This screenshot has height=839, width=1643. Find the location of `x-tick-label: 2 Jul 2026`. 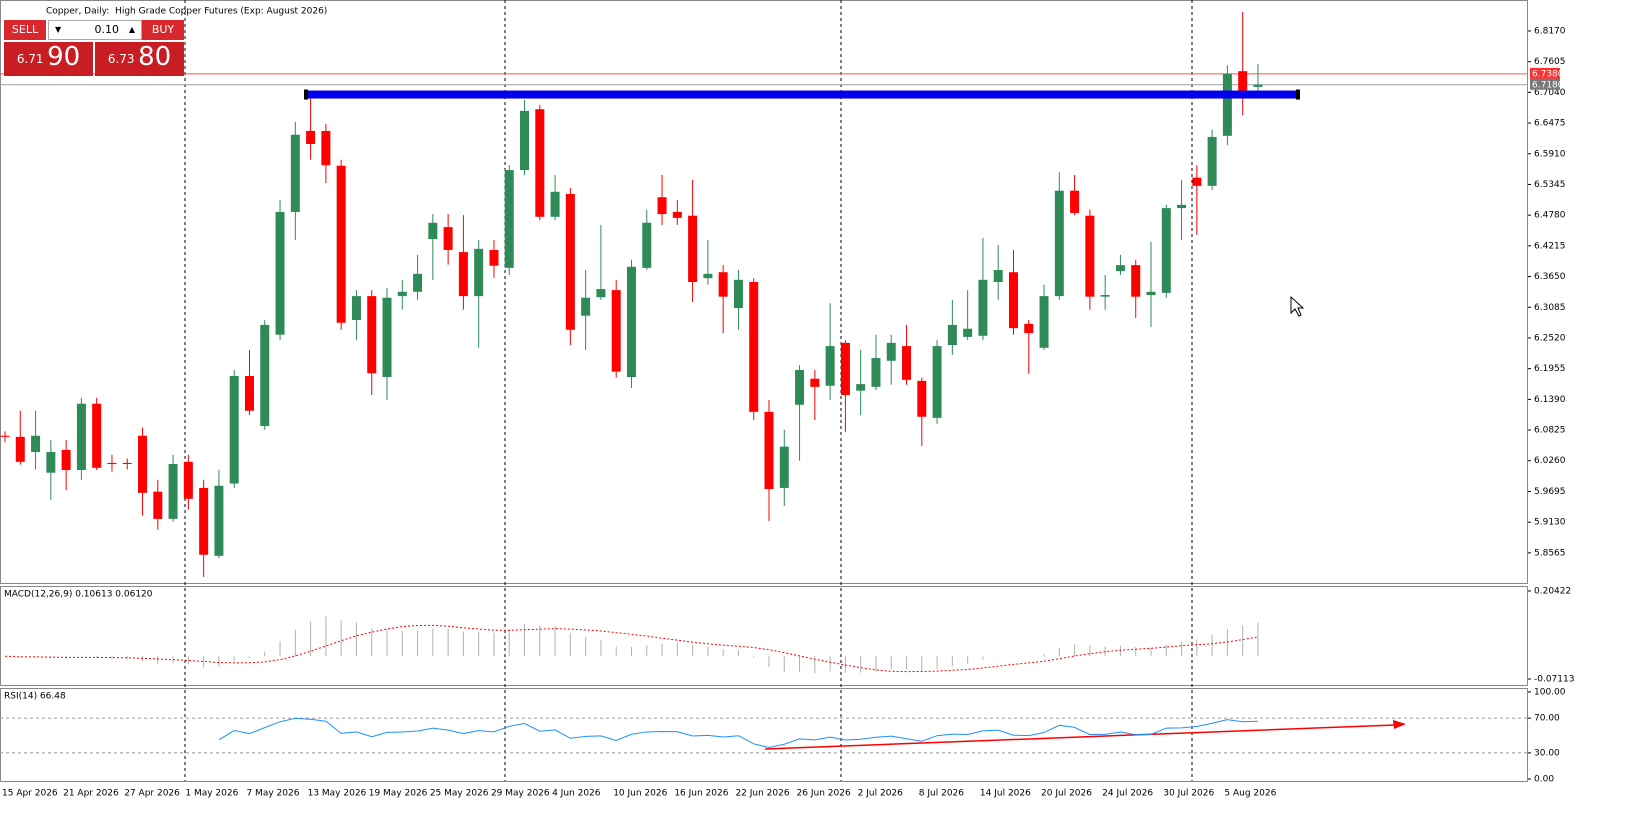

x-tick-label: 2 Jul 2026 is located at coordinates (880, 794).